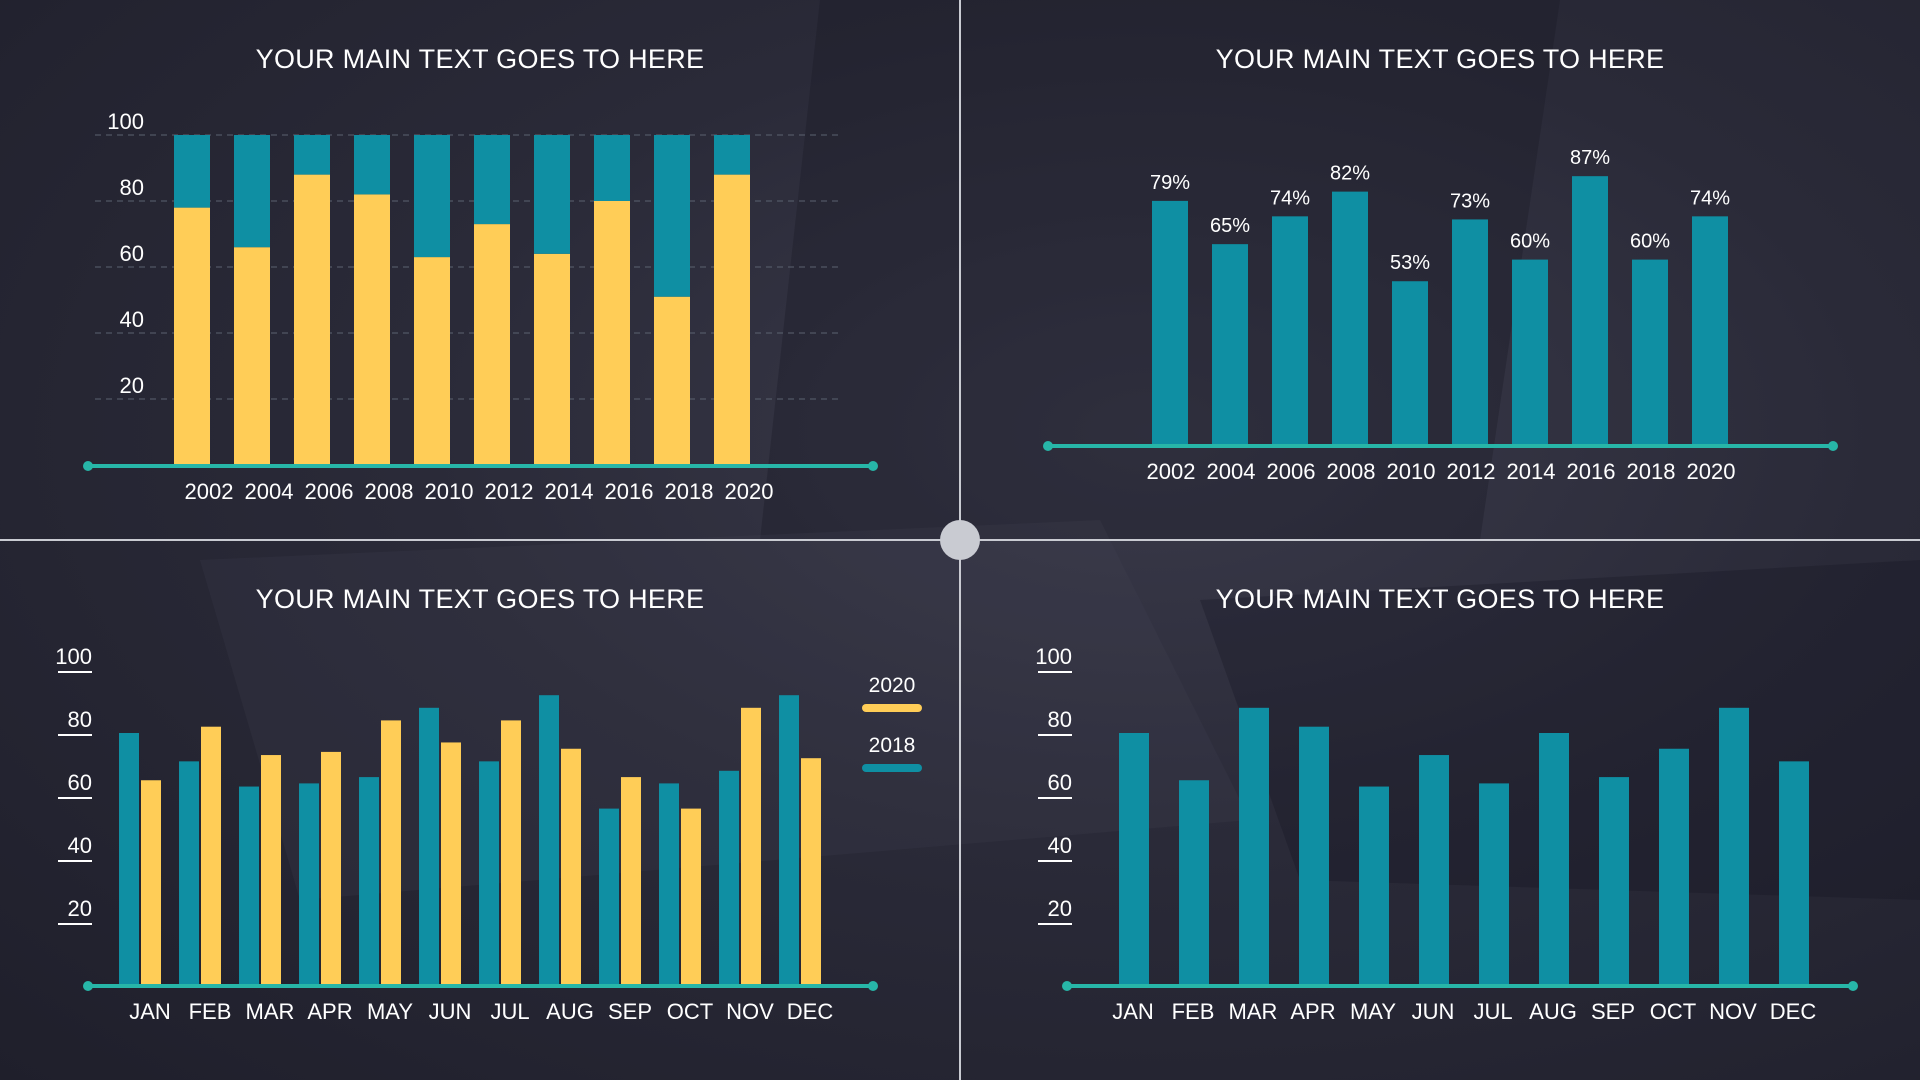 The height and width of the screenshot is (1080, 1920). Describe the element at coordinates (892, 708) in the screenshot. I see `legend-swatch-yellow` at that location.